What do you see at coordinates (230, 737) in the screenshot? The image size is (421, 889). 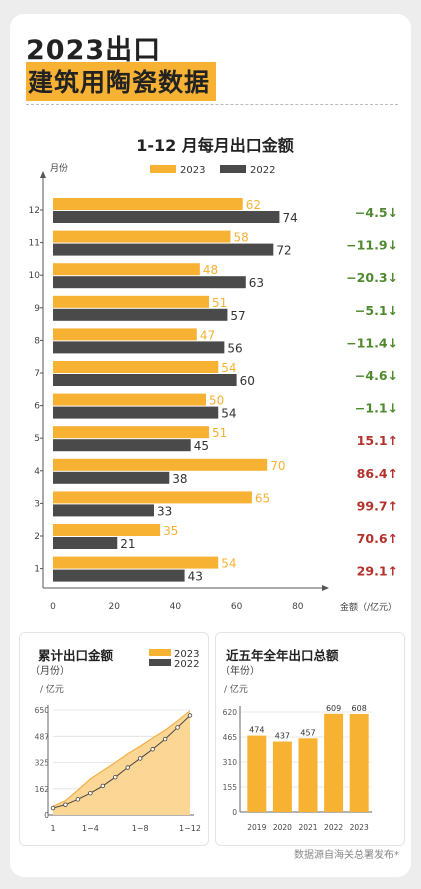 I see `y-tick-label: 465` at bounding box center [230, 737].